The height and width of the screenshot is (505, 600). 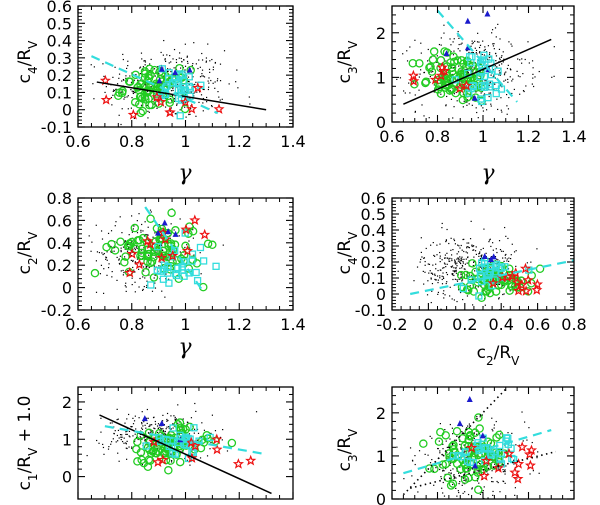 I want to click on panel-6-plot: 012, so click(x=475, y=440).